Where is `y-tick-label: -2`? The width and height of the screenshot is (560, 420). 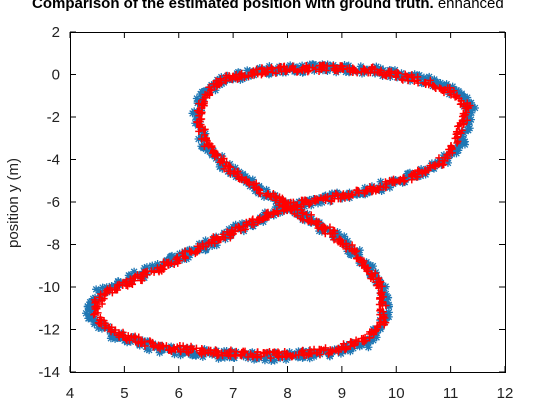
y-tick-label: -2 is located at coordinates (53, 117).